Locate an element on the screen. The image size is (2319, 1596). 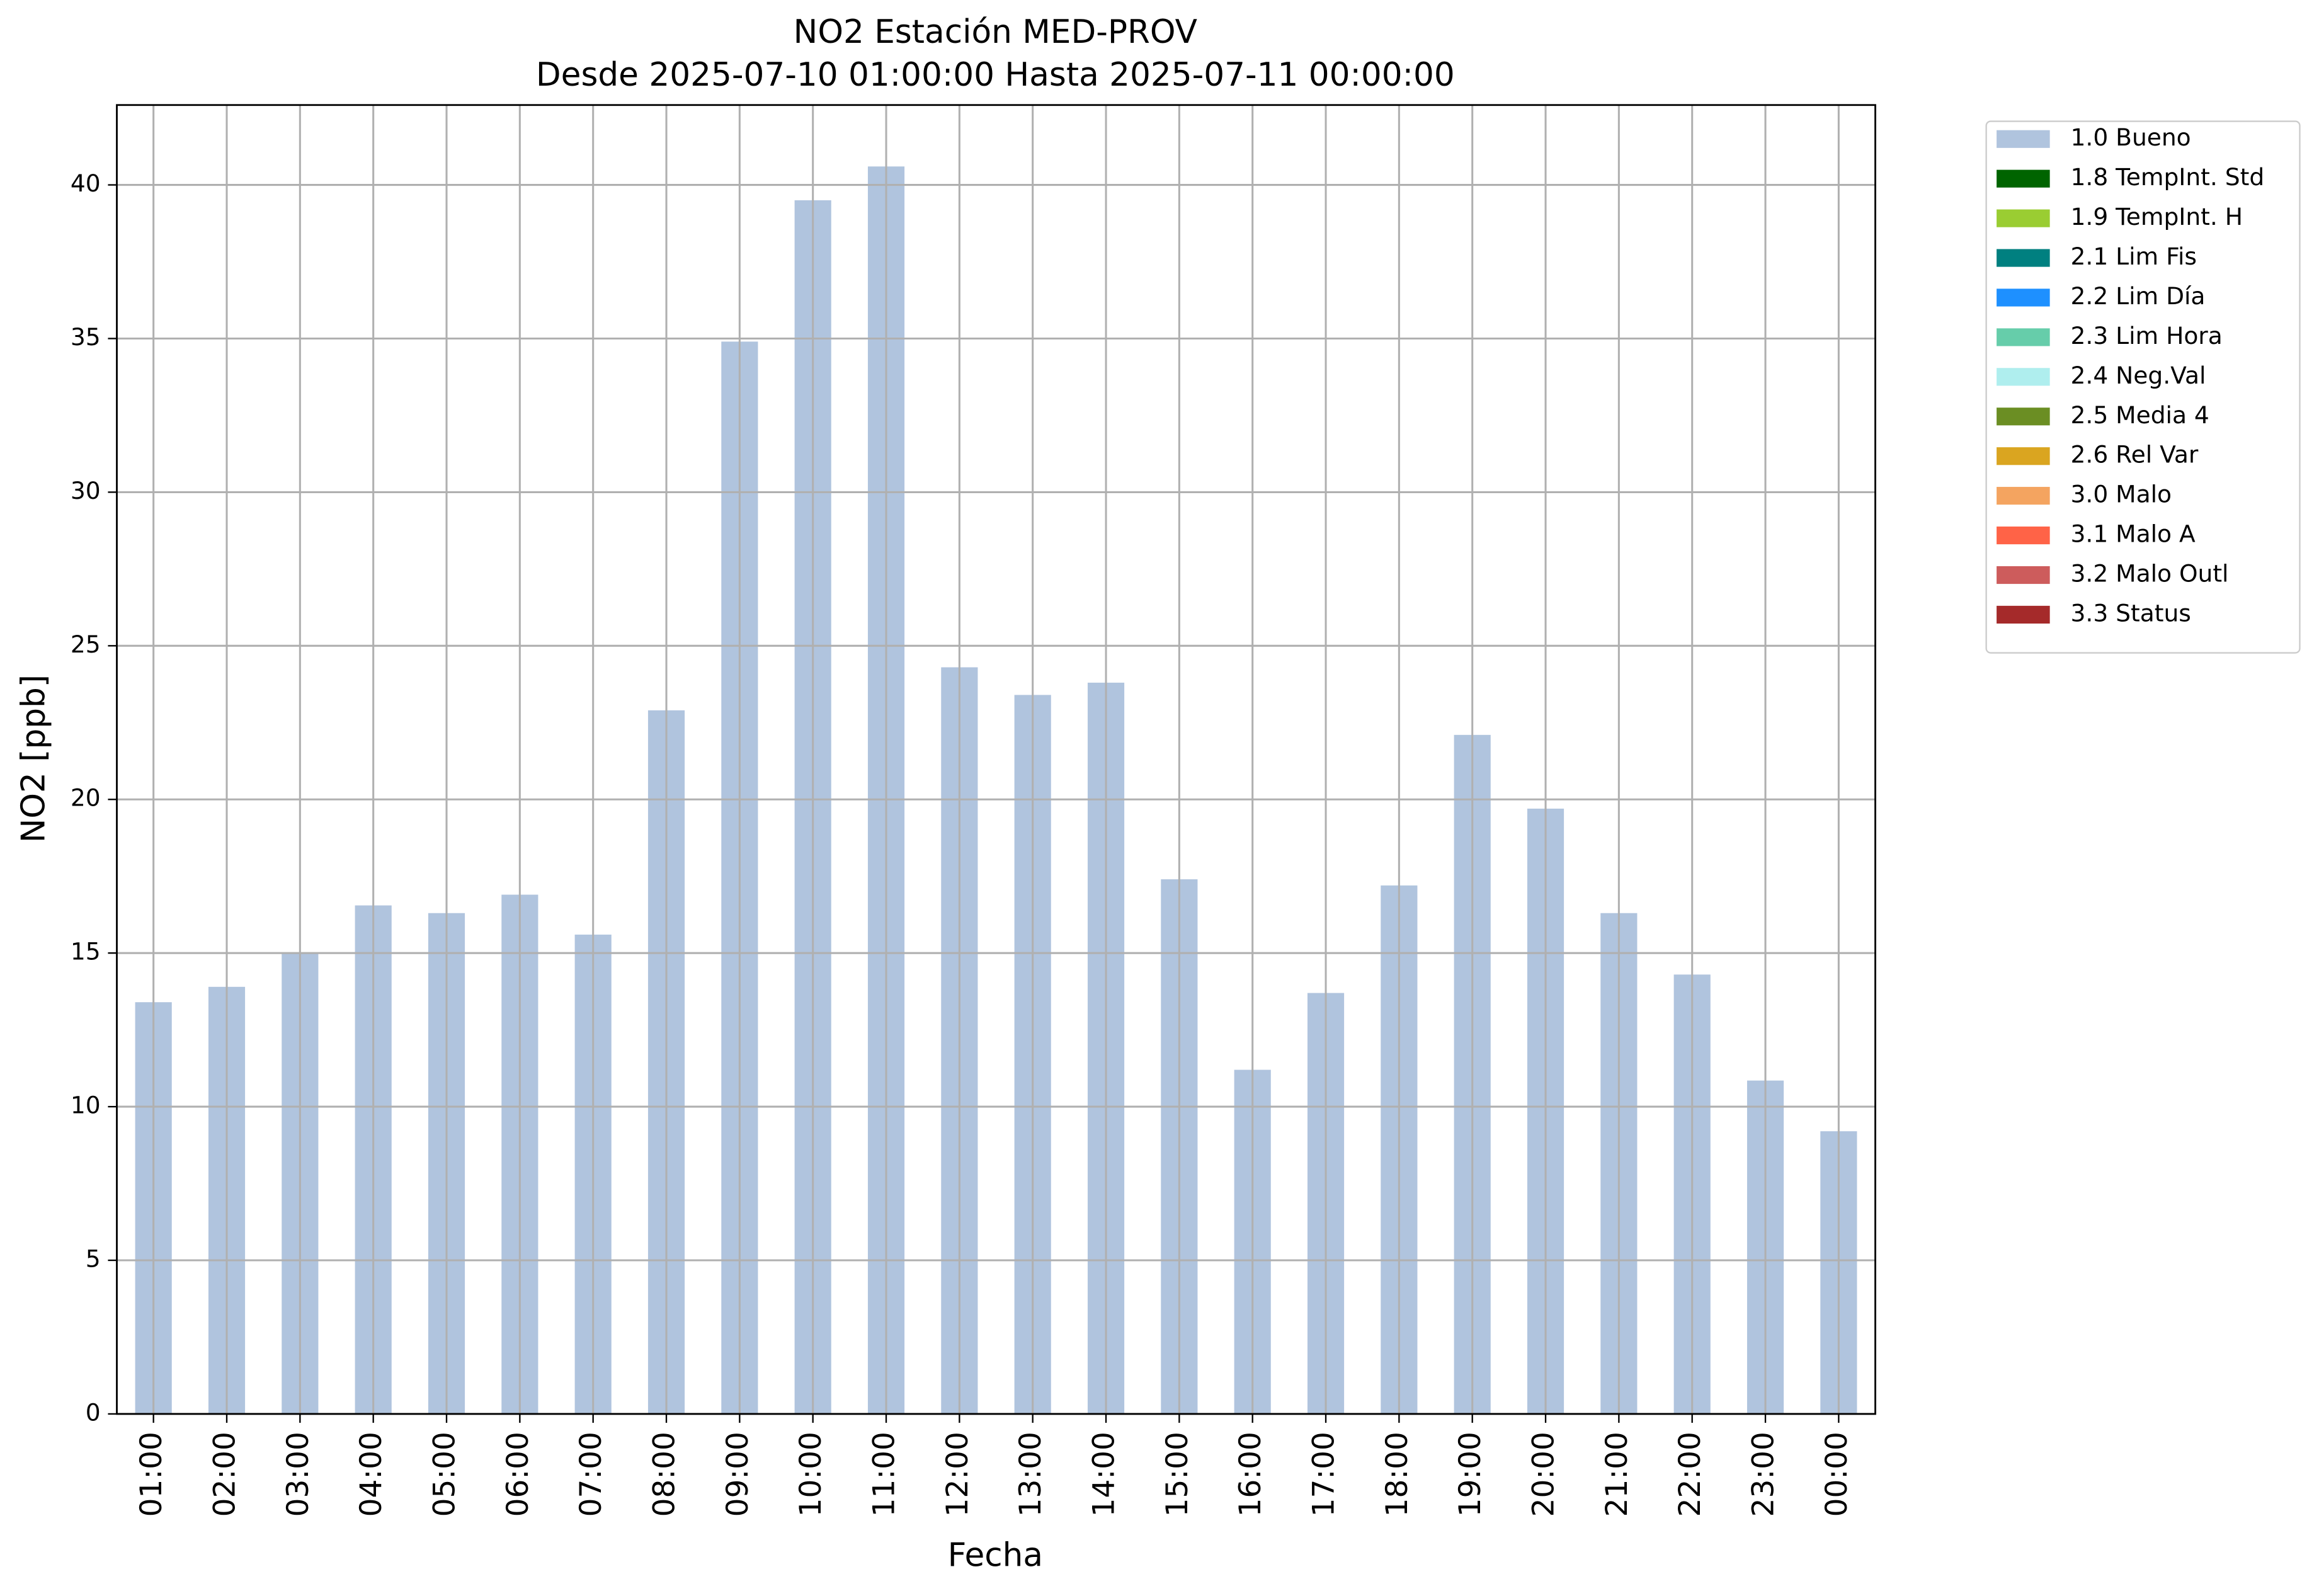
x-tick-label: 17:00 is located at coordinates (1324, 1474).